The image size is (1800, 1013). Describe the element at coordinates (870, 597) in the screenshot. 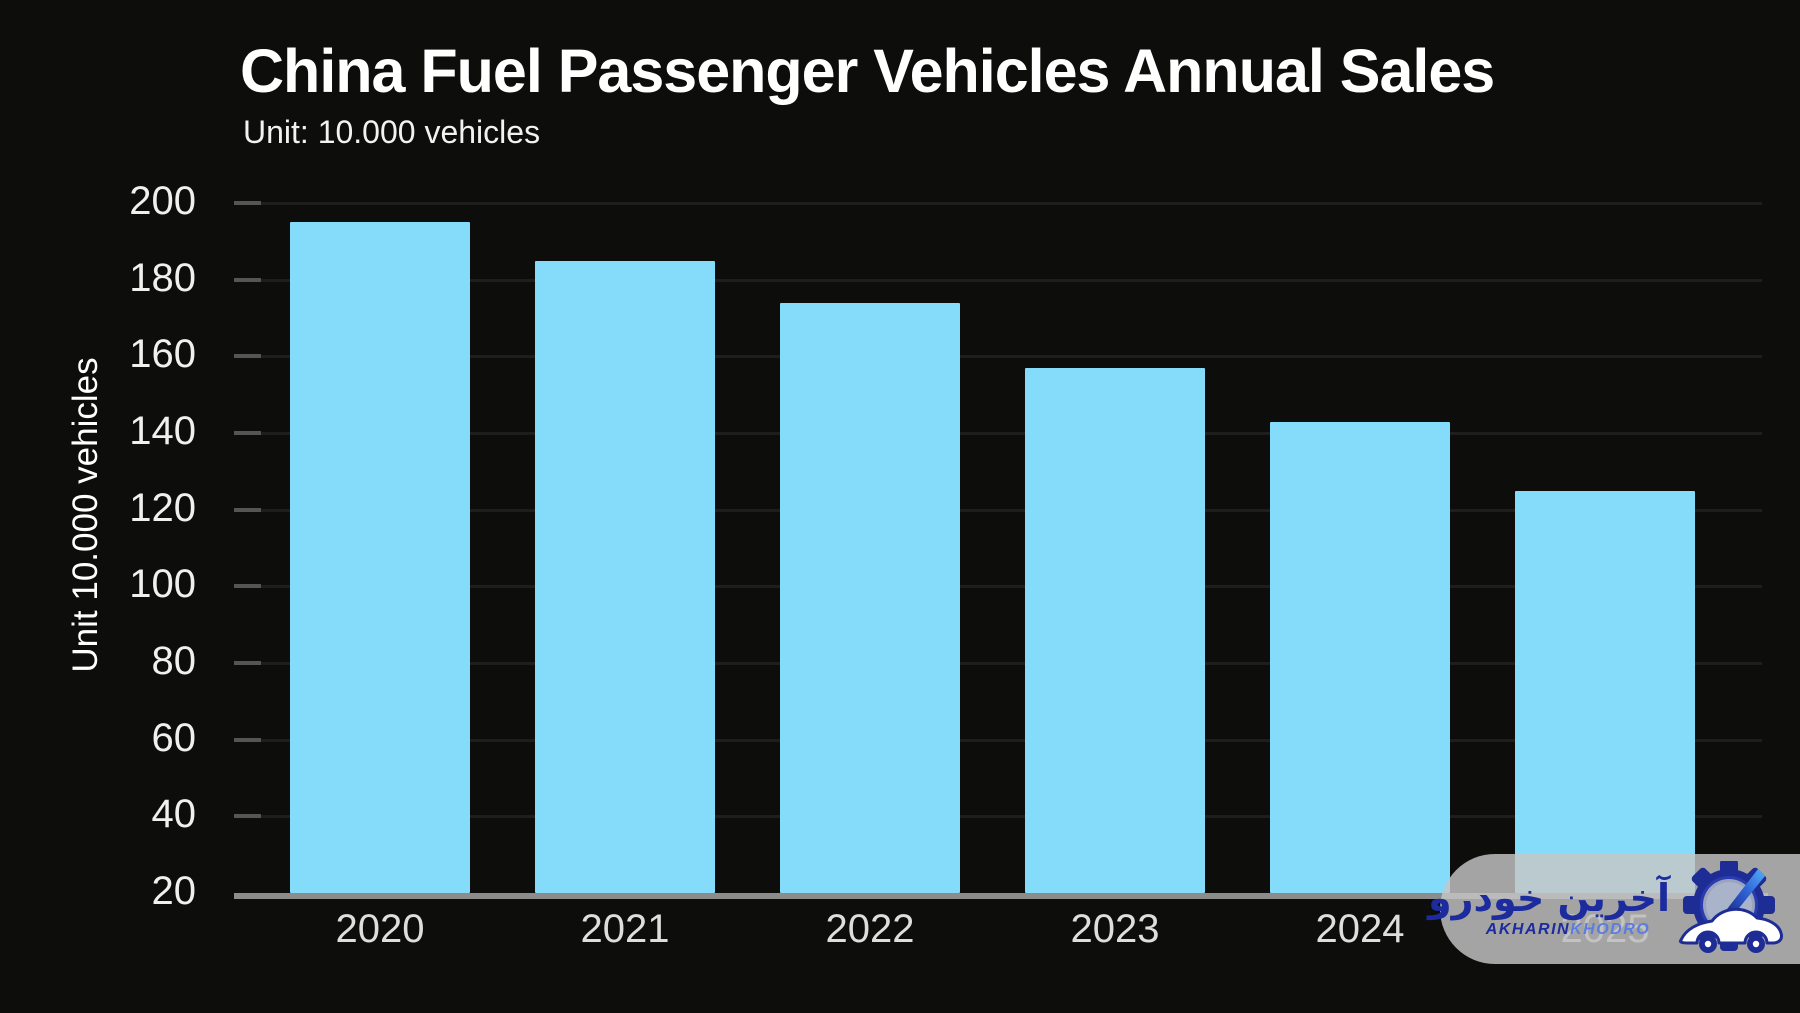

I see `bar-2022` at that location.